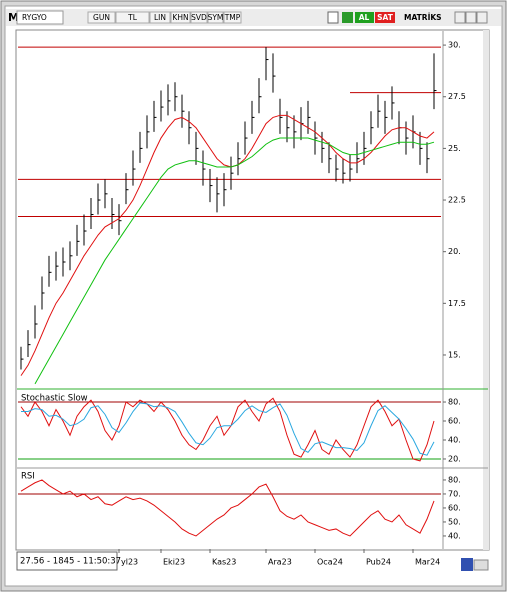  Describe the element at coordinates (333, 17) in the screenshot. I see `checkbox` at that location.